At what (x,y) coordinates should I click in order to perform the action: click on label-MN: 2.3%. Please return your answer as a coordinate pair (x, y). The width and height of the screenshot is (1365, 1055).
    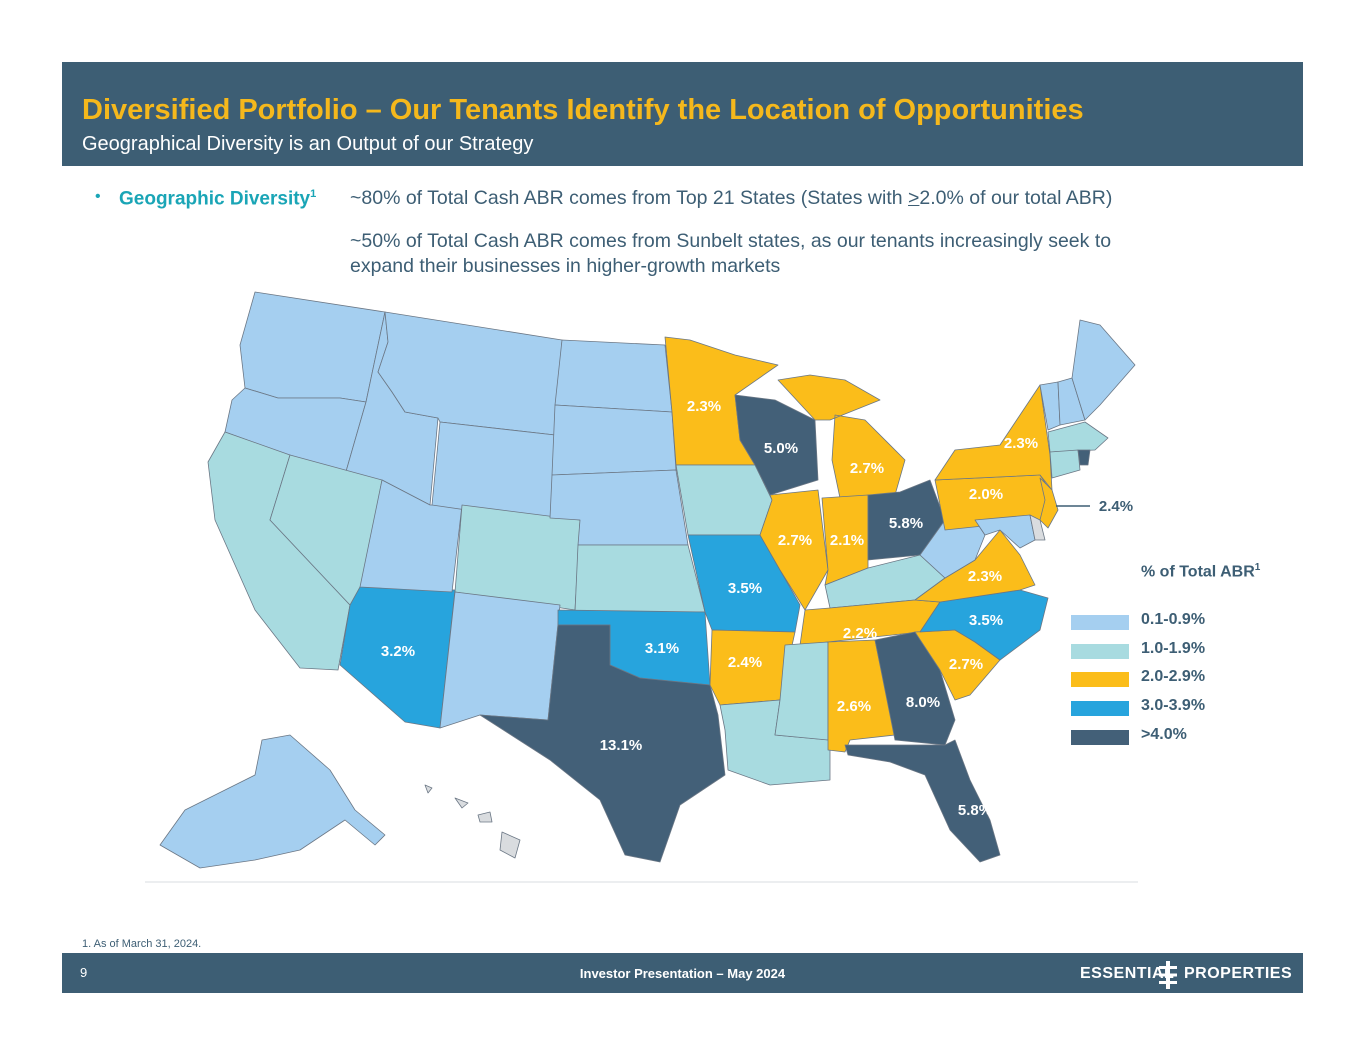
    Looking at the image, I should click on (704, 406).